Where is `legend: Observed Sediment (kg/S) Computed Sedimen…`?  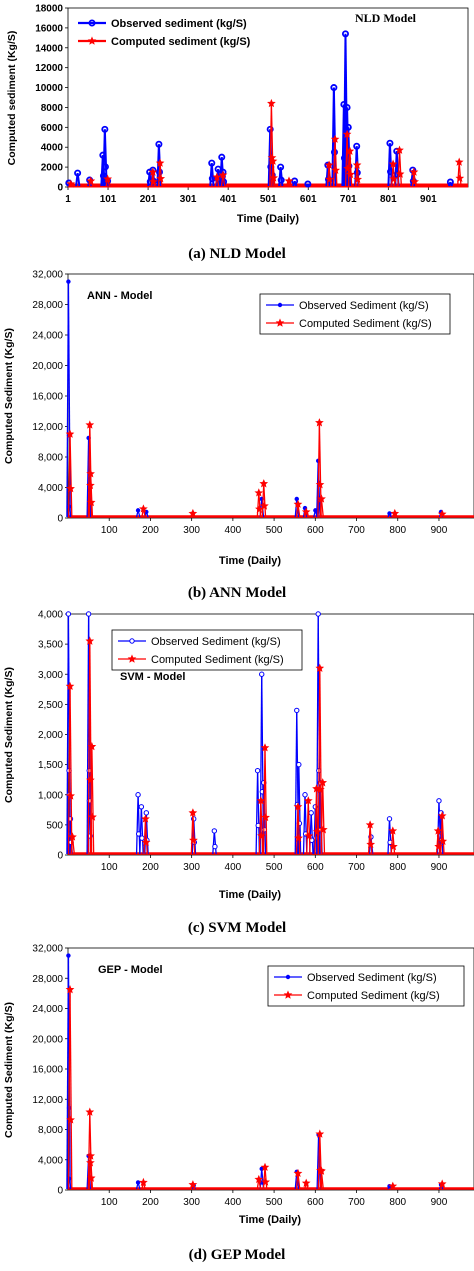
legend: Observed Sediment (kg/S) Computed Sedimen… is located at coordinates (355, 314).